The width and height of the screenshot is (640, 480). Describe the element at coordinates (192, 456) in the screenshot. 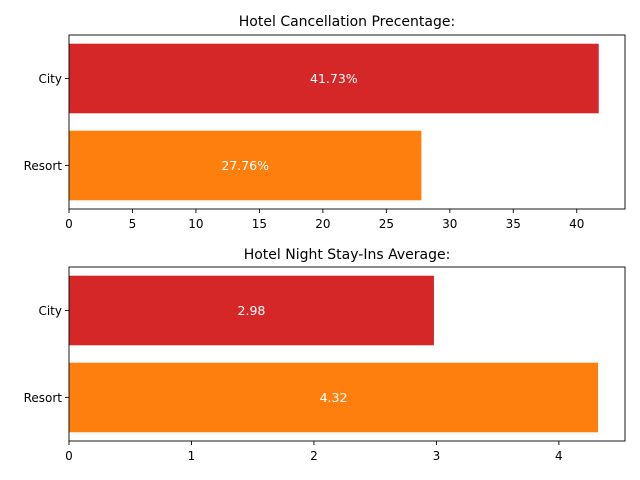

I see `night-stay-xtick-label: 1` at that location.